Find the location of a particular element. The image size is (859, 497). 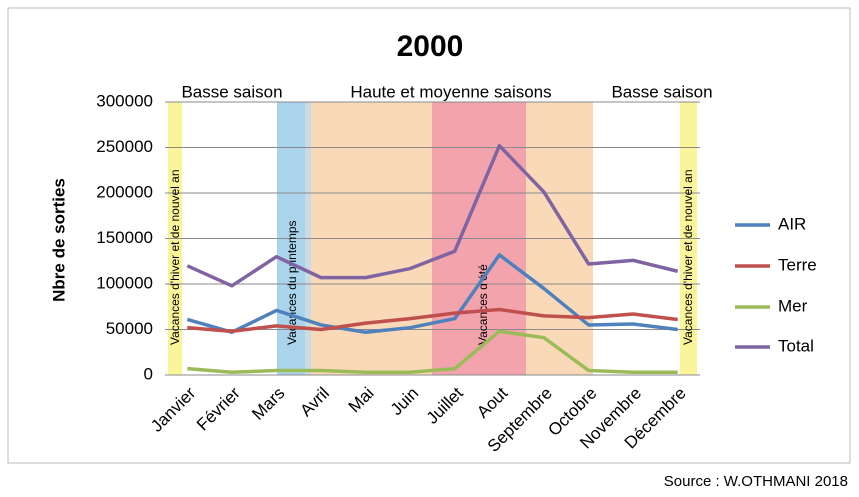

season-label: Haute et moyenne saisons is located at coordinates (450, 91).